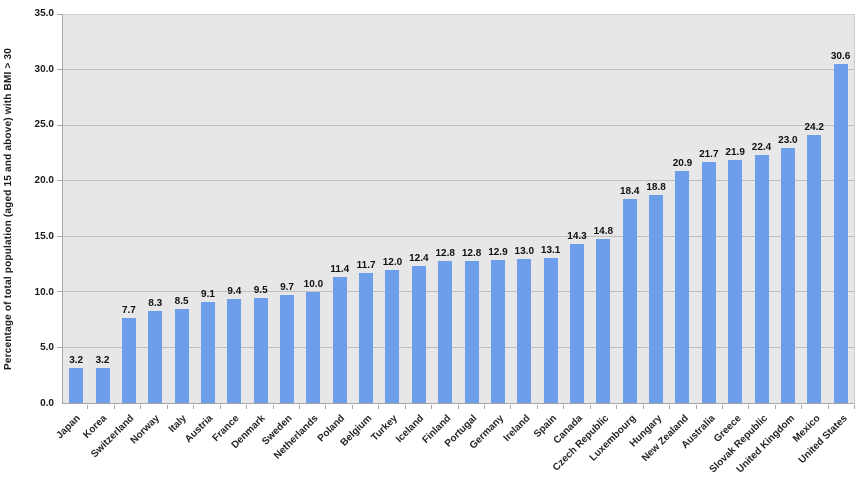  What do you see at coordinates (392, 262) in the screenshot?
I see `bar-value-label: 12.0` at bounding box center [392, 262].